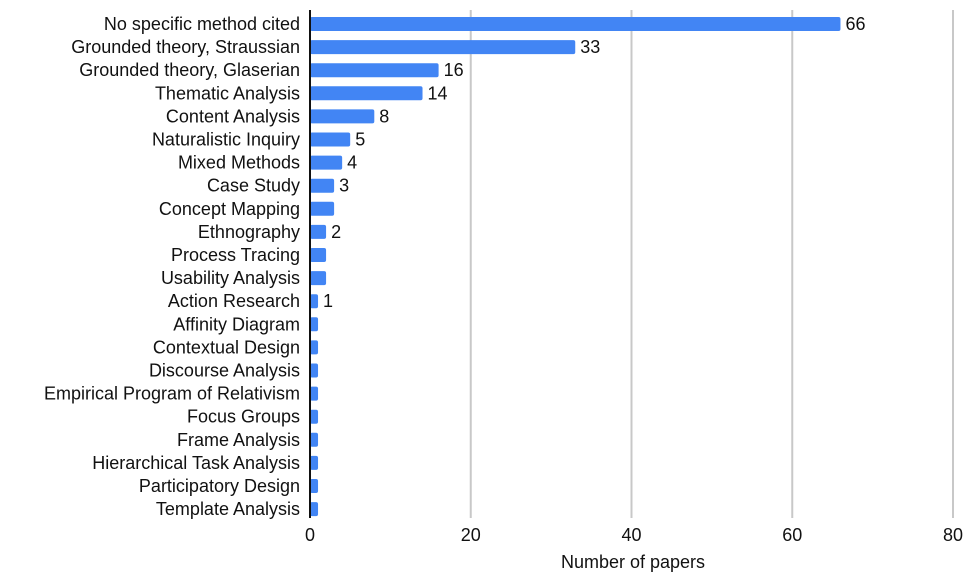  I want to click on value-label: 16, so click(454, 70).